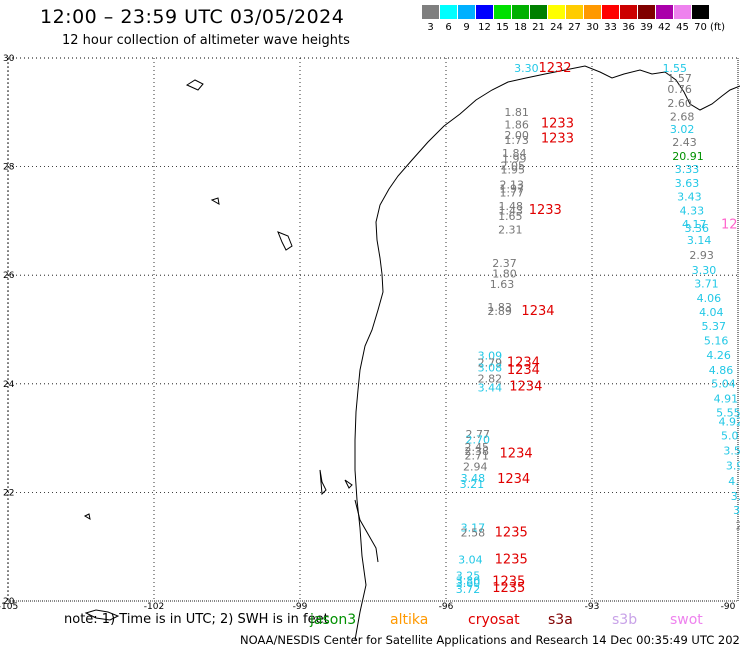 The image size is (740, 650). What do you see at coordinates (625, 620) in the screenshot?
I see `satellite-label-s3b: s3b` at bounding box center [625, 620].